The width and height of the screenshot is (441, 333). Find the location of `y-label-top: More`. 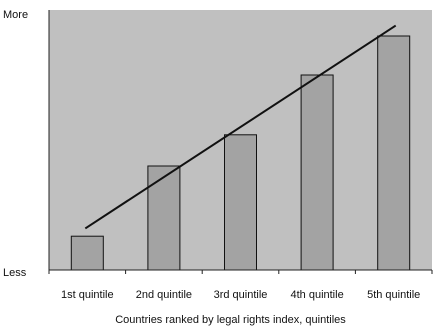

y-label-top: More is located at coordinates (15, 15).